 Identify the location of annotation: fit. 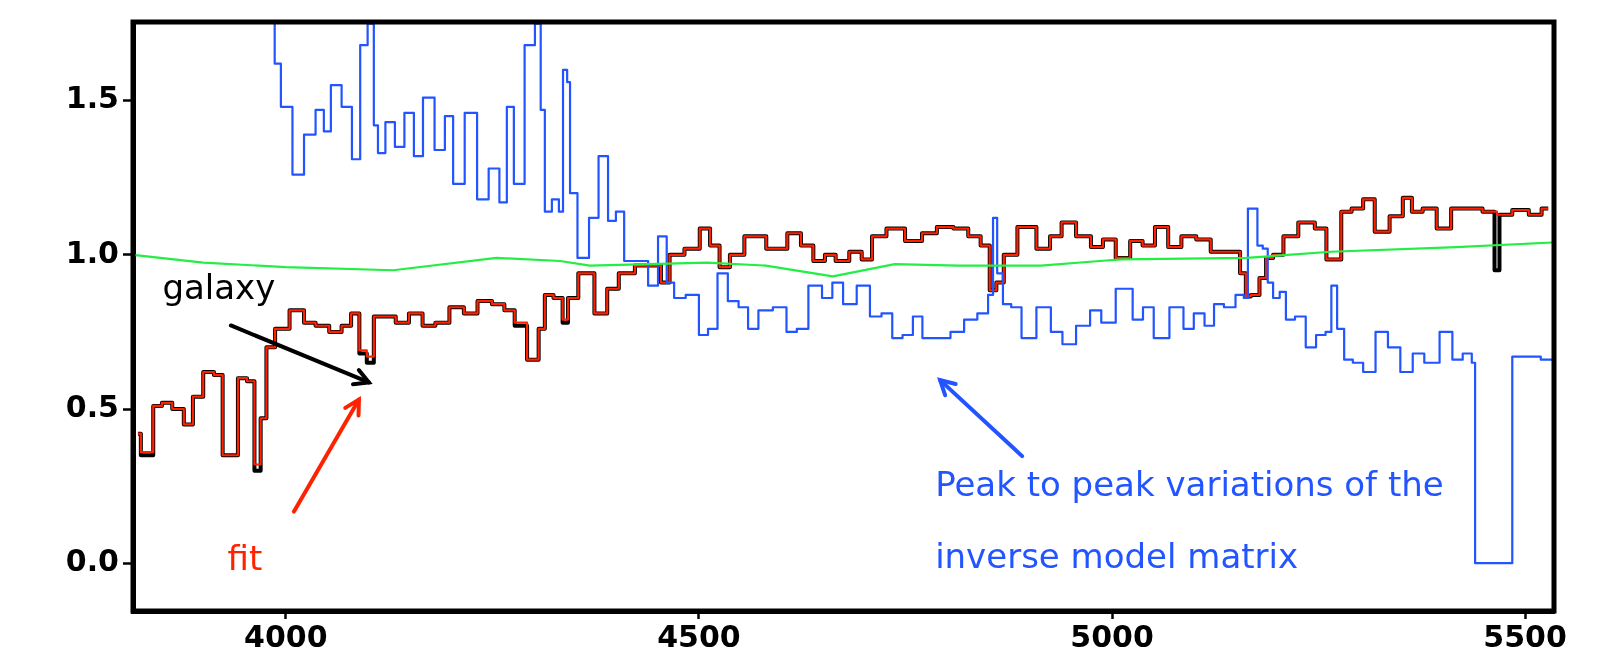
(245, 558).